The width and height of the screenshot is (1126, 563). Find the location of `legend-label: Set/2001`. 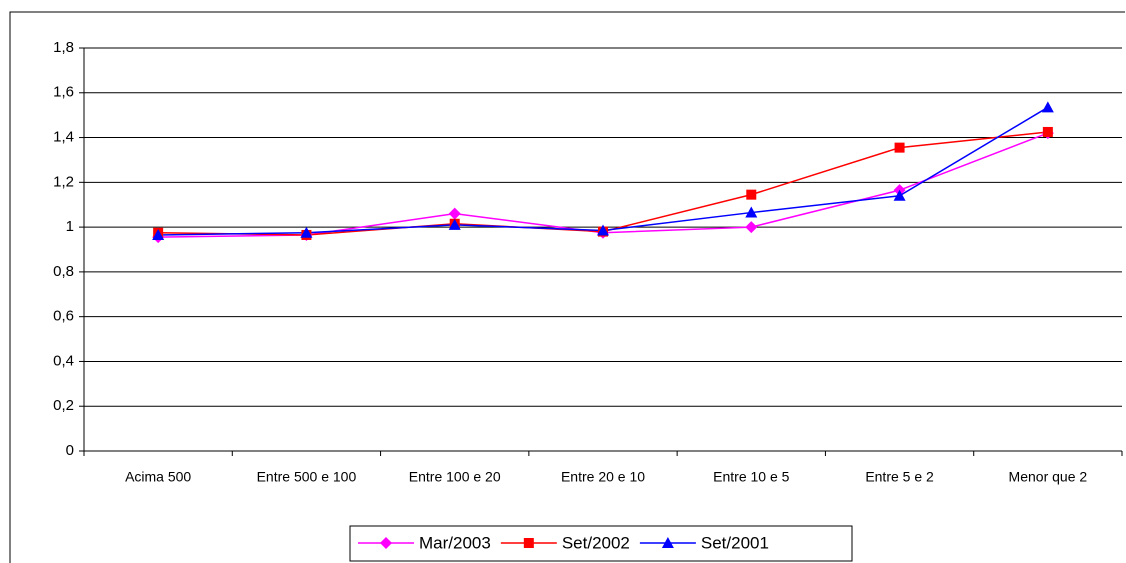

legend-label: Set/2001 is located at coordinates (735, 542).